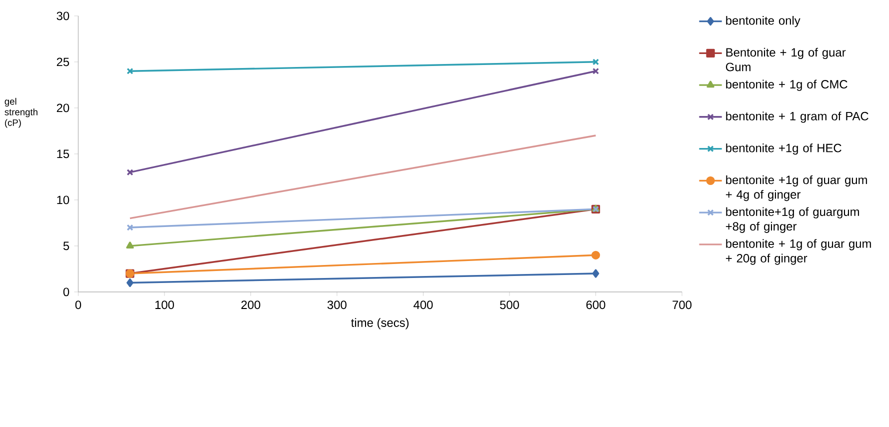 This screenshot has height=427, width=889. I want to click on legend-label: bentonite + 1g of guar gum + 20g of ginger, so click(798, 251).